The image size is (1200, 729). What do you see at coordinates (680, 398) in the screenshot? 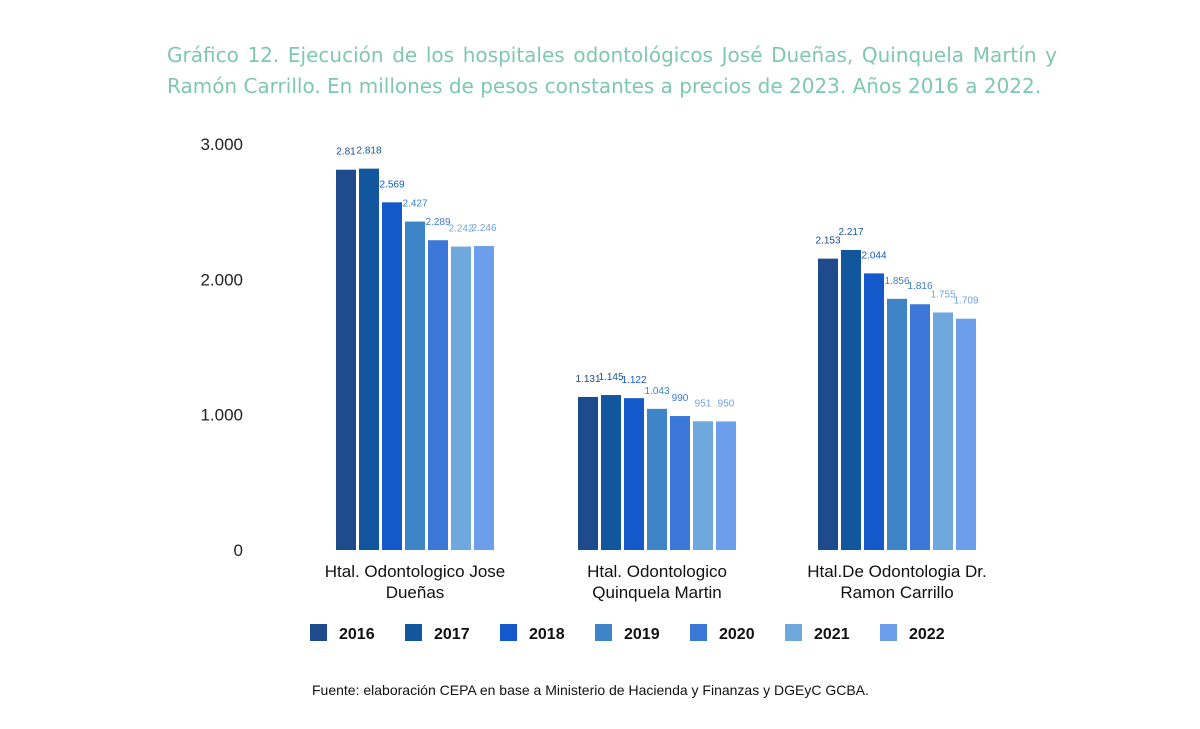
I see `data-label: 990` at bounding box center [680, 398].